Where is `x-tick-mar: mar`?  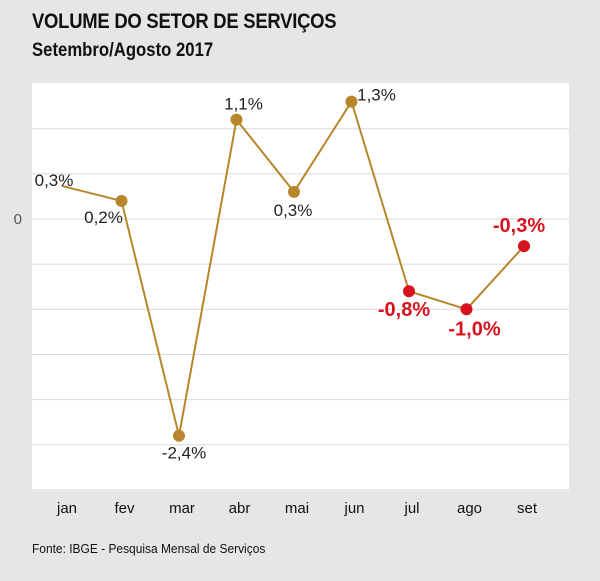 x-tick-mar: mar is located at coordinates (182, 508).